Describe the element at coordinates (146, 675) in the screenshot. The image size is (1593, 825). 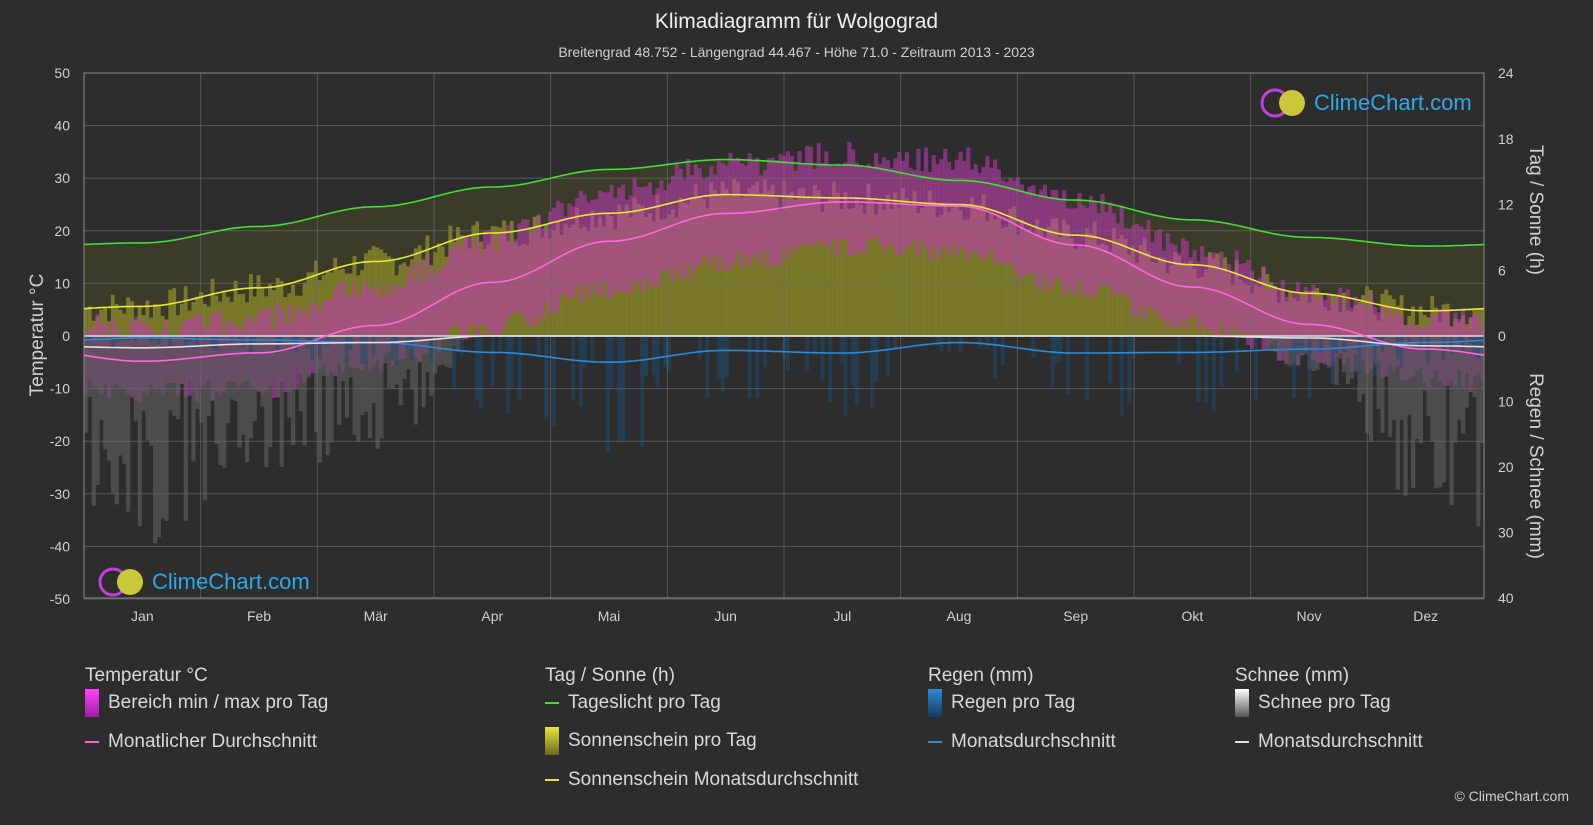
I see `legend-temp-title: Temperatur °C` at that location.